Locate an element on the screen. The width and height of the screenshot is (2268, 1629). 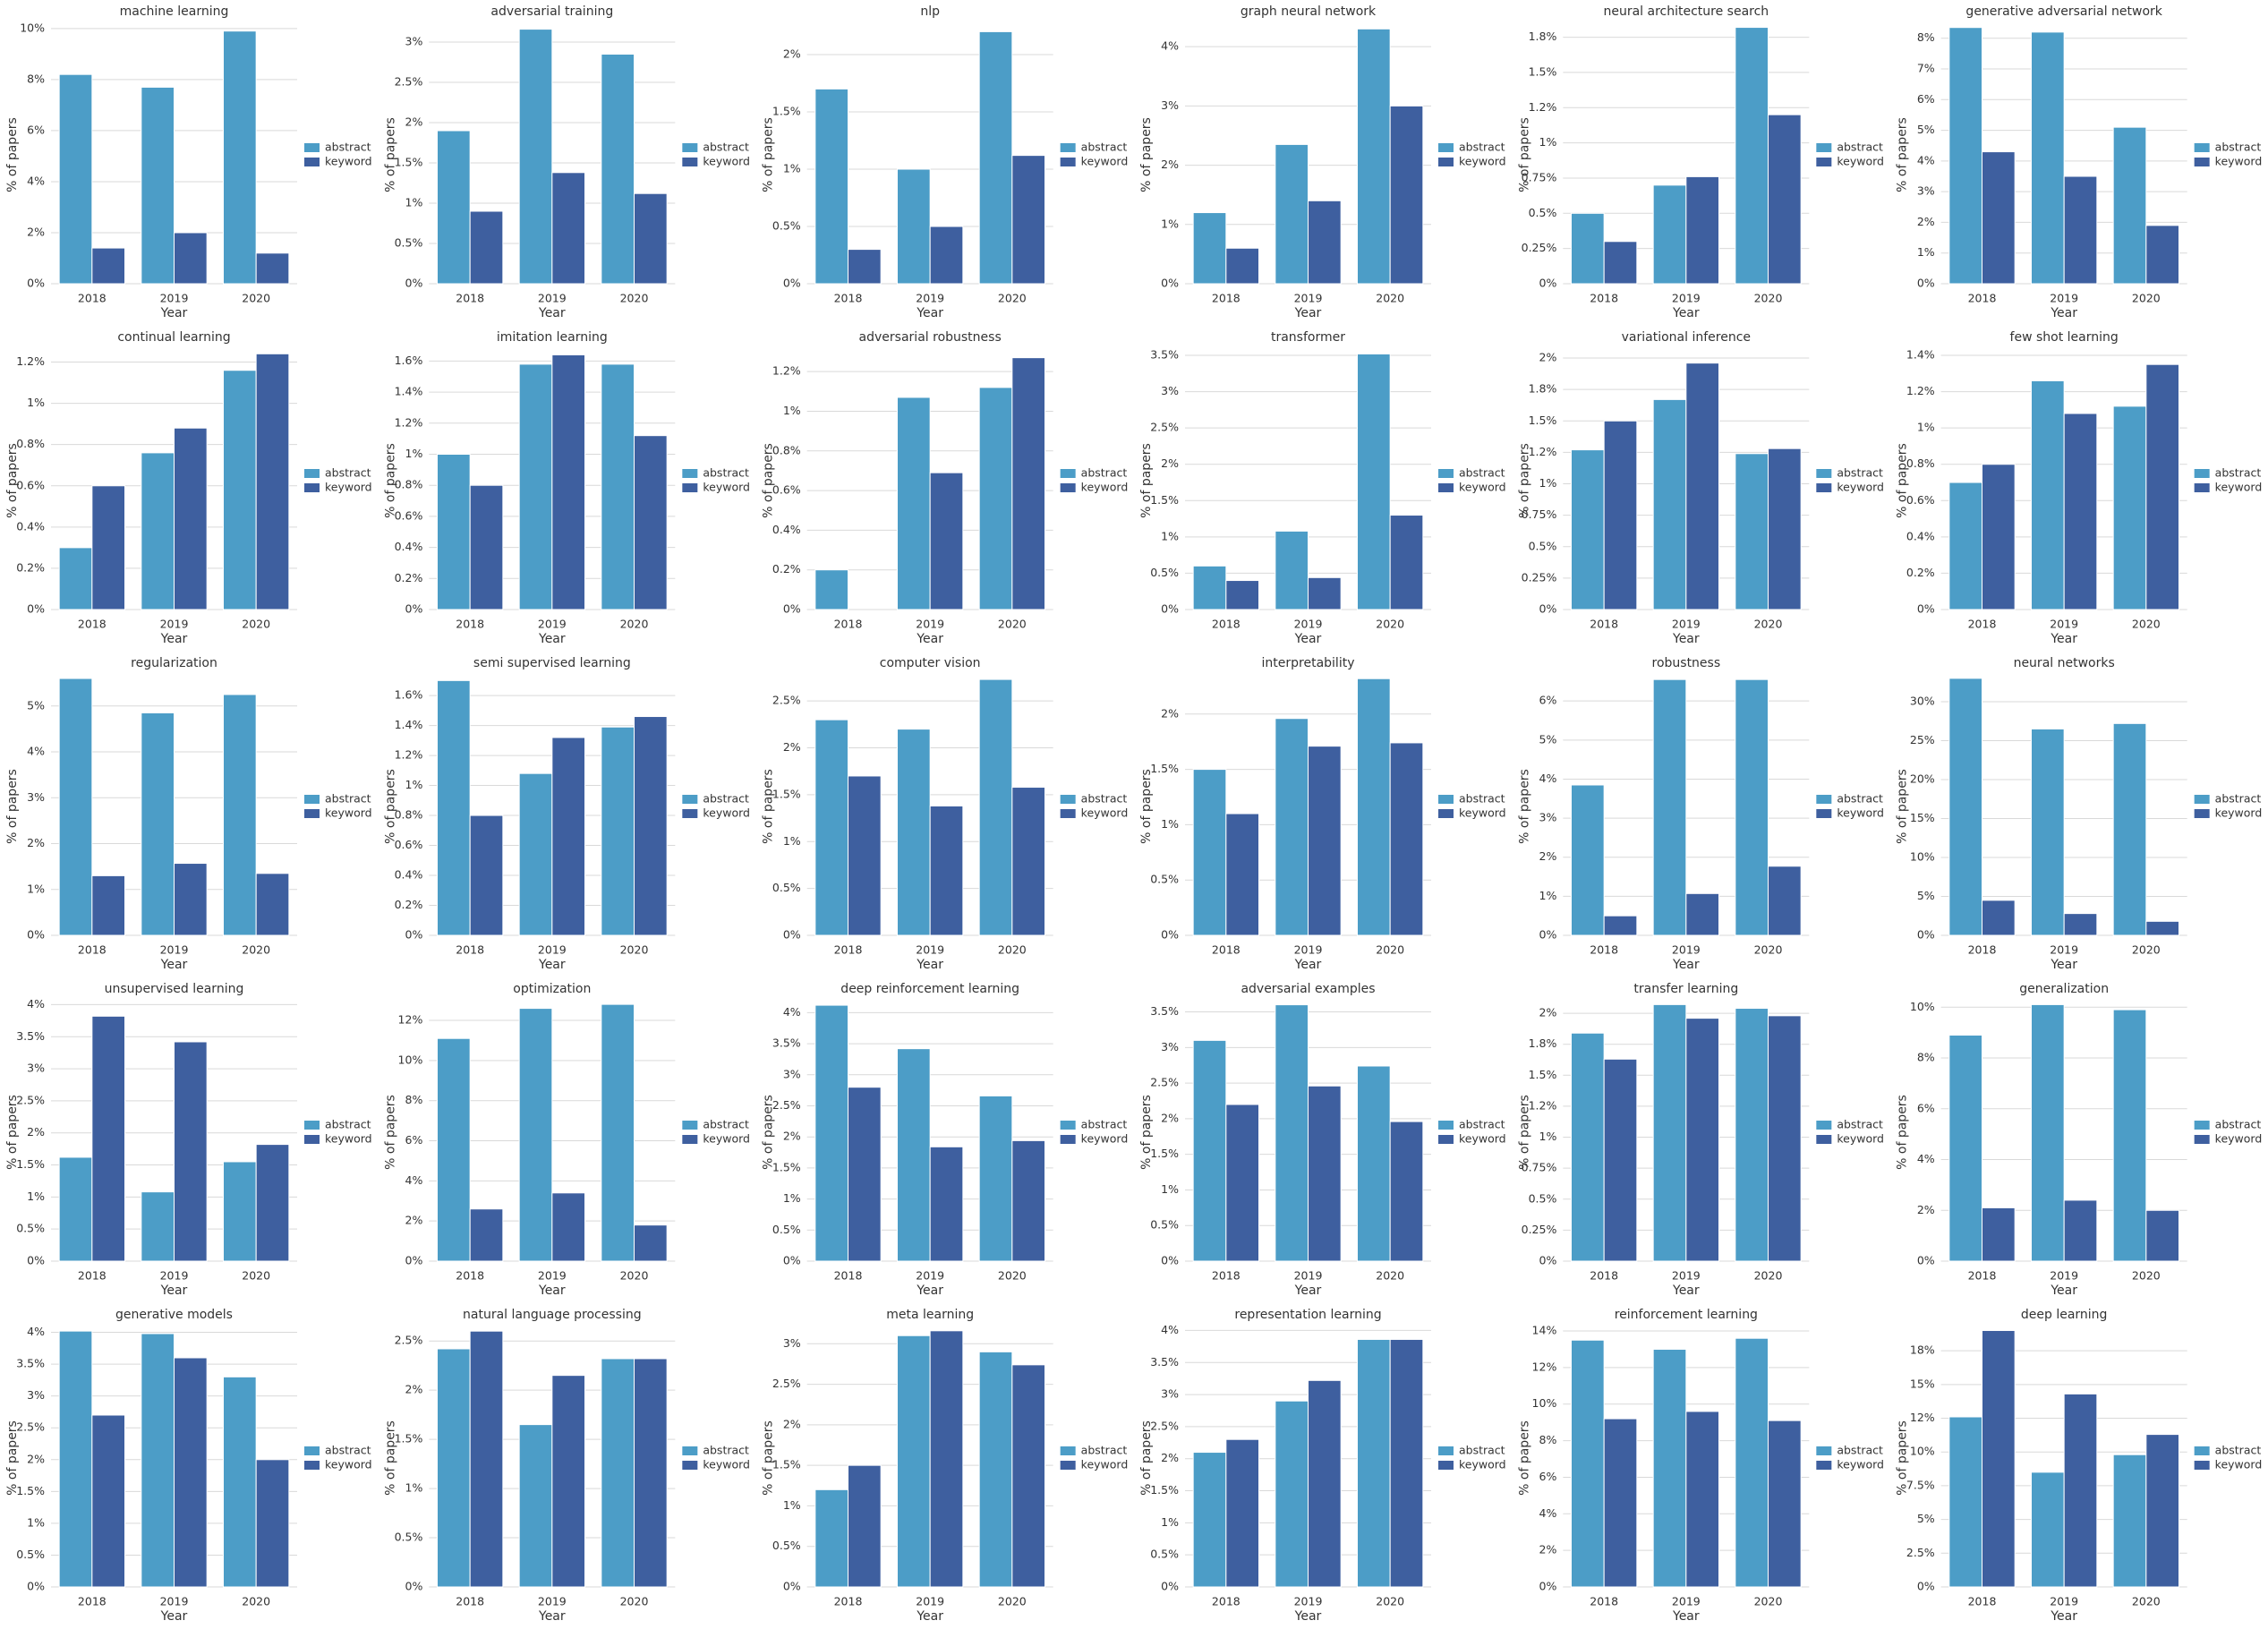
y-tick-label: 2.5% is located at coordinates (1165, 1425).